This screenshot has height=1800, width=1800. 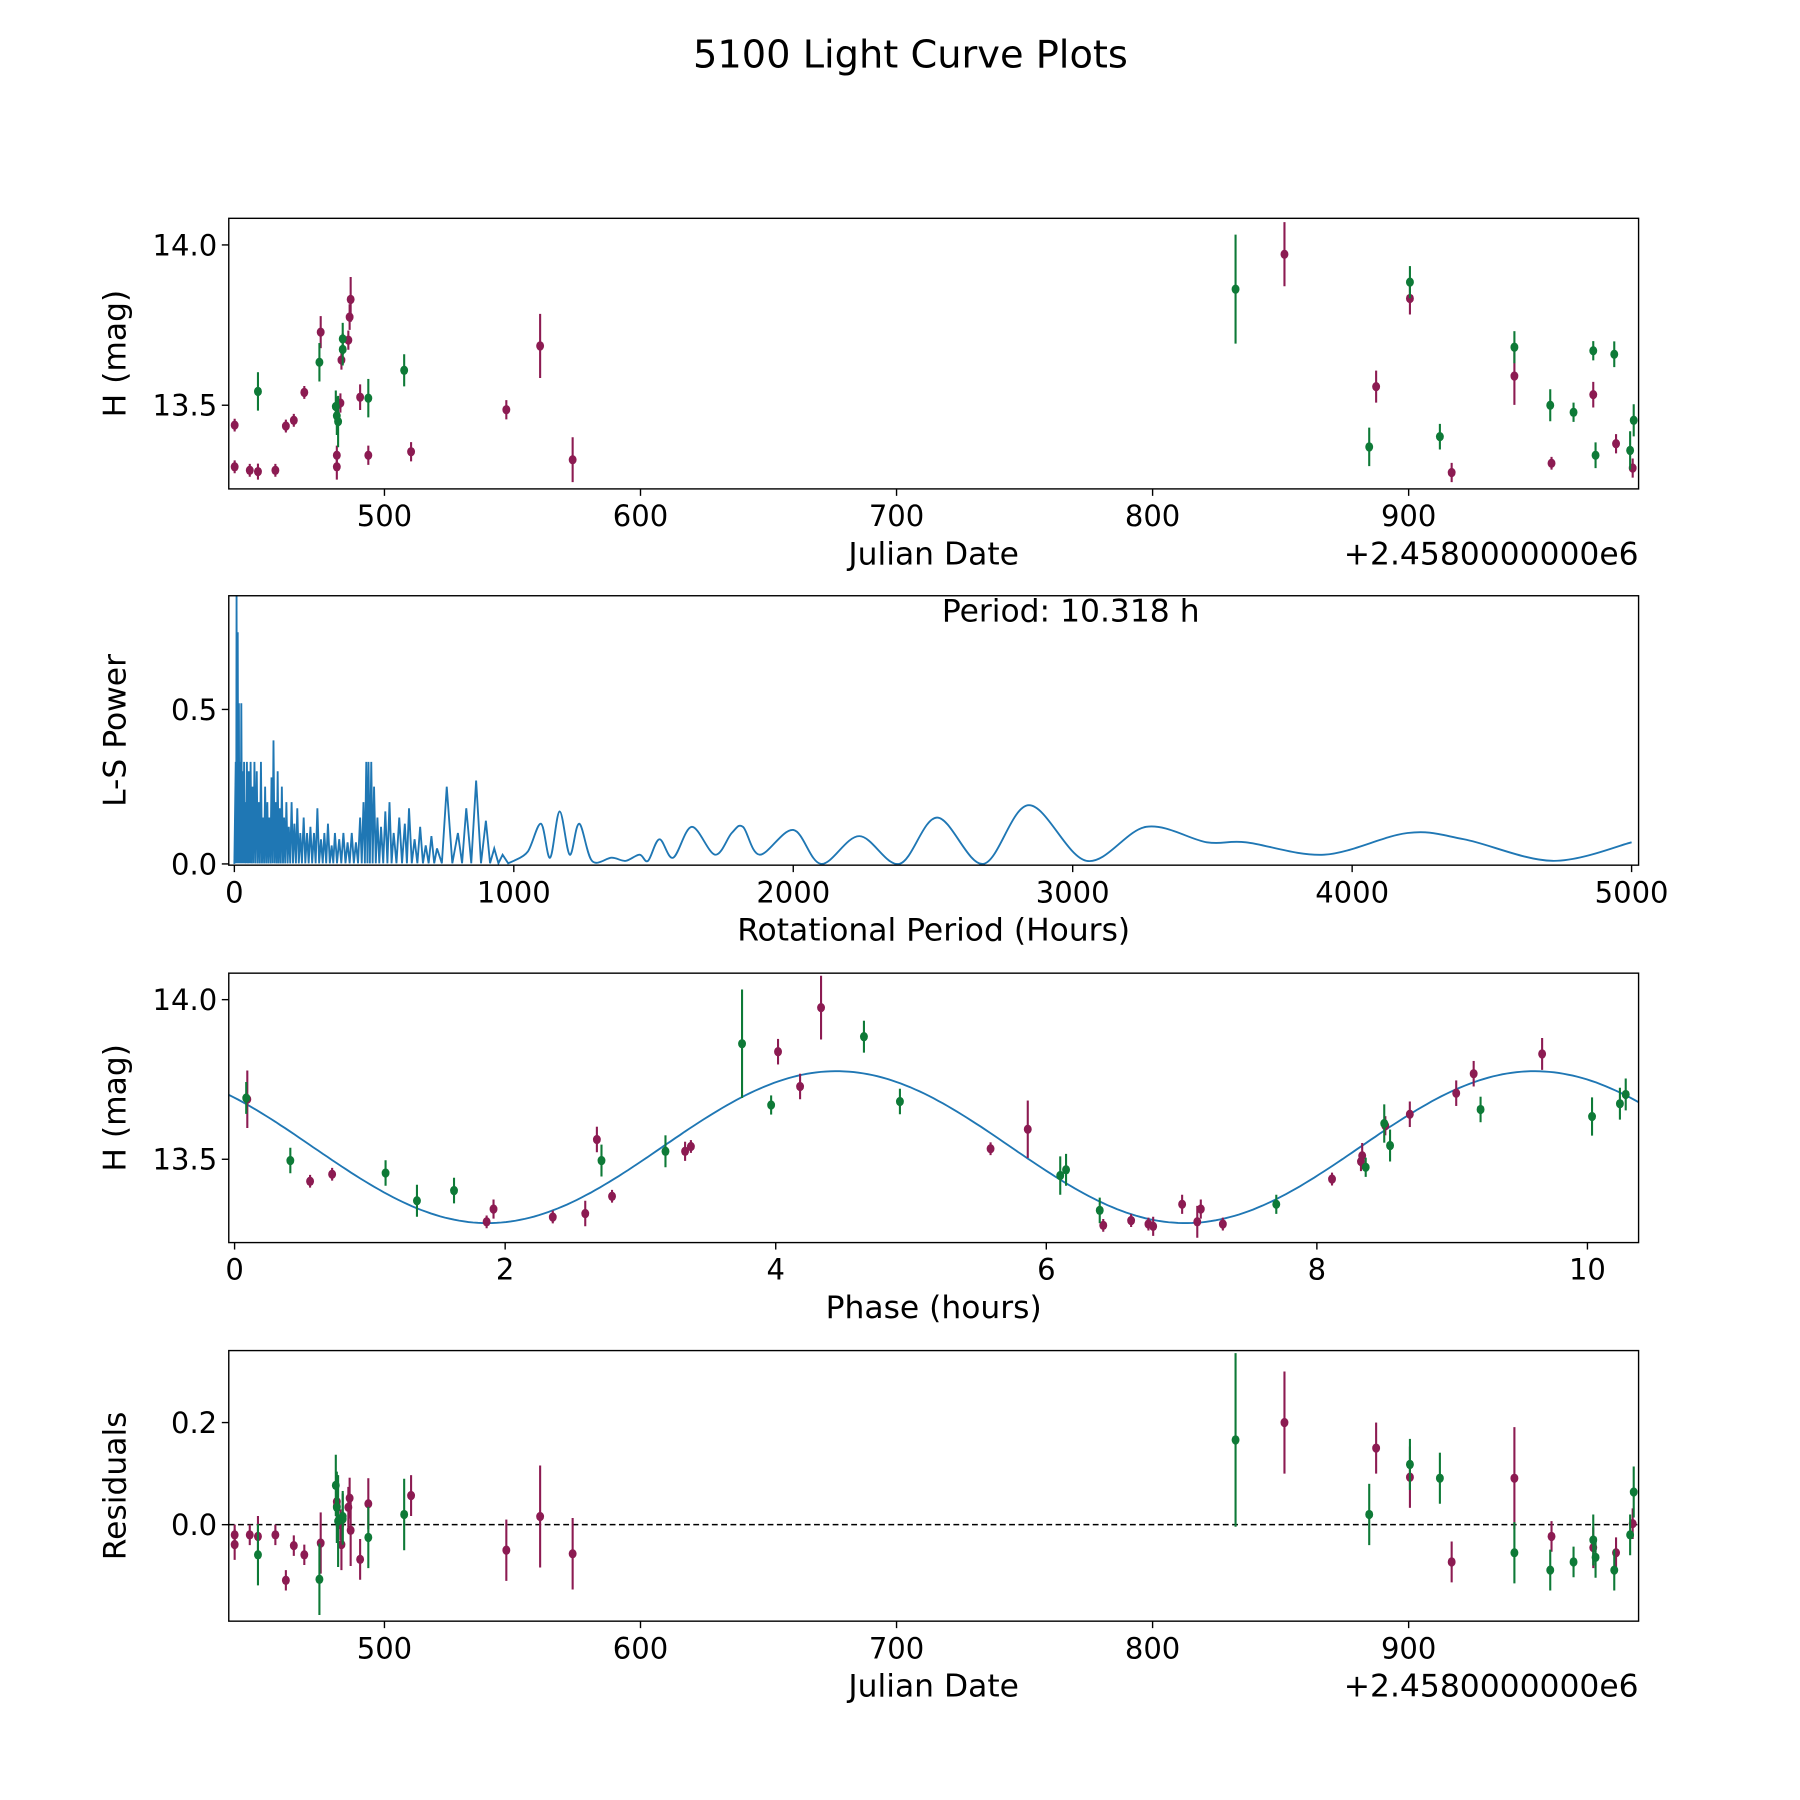 I want to click on x-tick-label: 4000, so click(x=1352, y=892).